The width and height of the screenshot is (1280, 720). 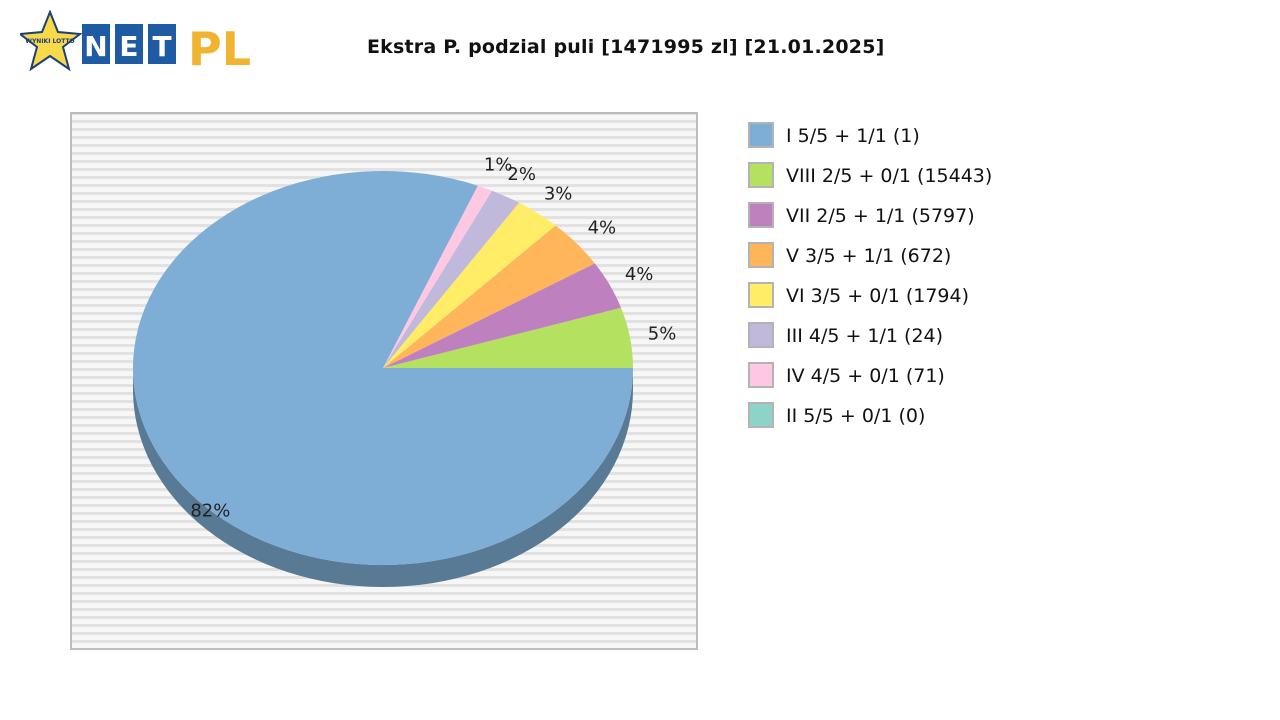 I want to click on netpl-logo: WYNIKI LOTTO N E T PL, so click(x=135, y=41).